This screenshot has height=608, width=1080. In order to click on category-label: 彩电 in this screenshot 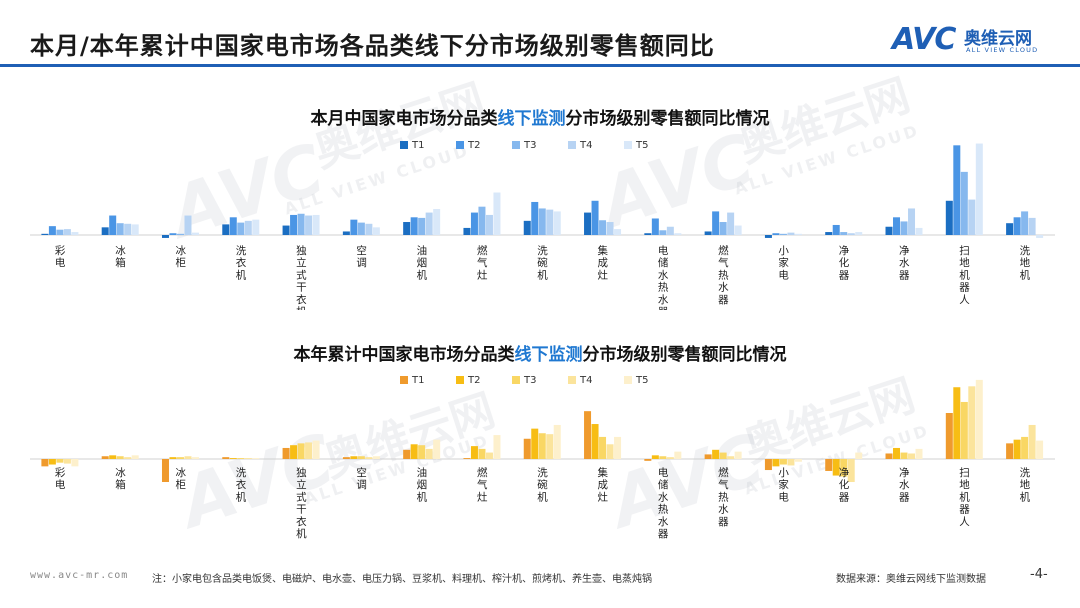, I will do `click(60, 479)`.